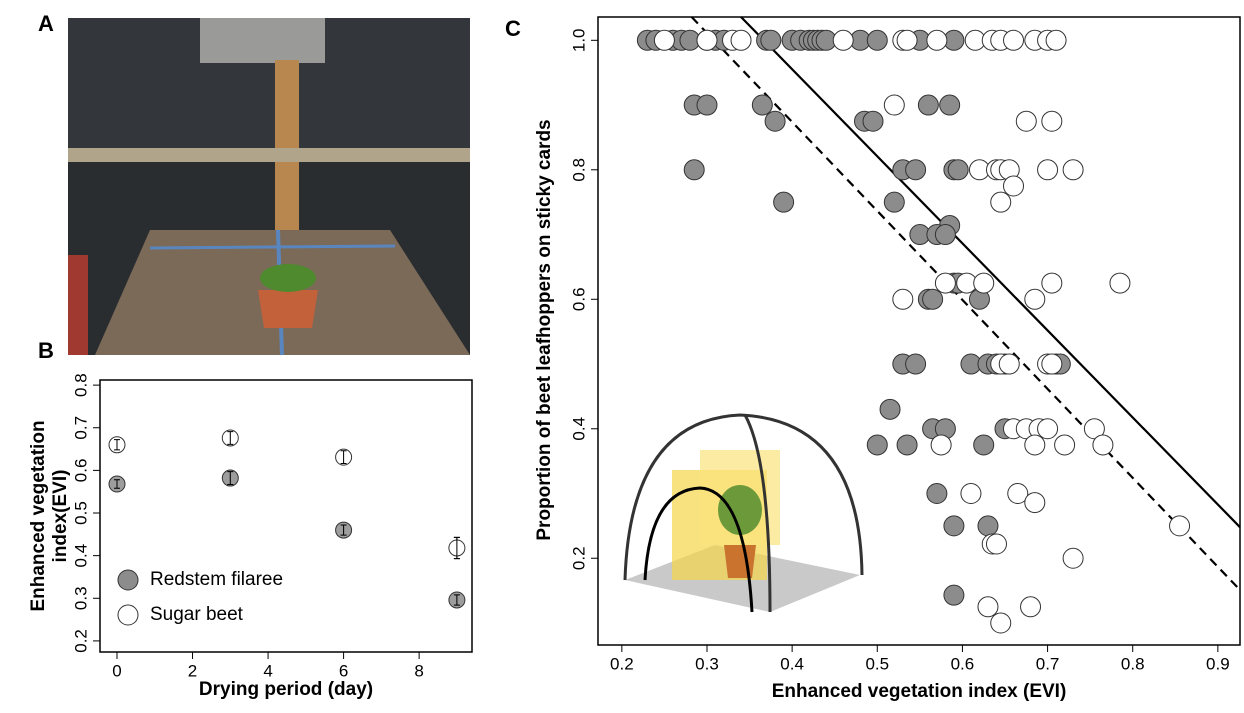 The width and height of the screenshot is (1244, 713). Describe the element at coordinates (1218, 663) in the screenshot. I see `x-tick-label: 0.9` at that location.